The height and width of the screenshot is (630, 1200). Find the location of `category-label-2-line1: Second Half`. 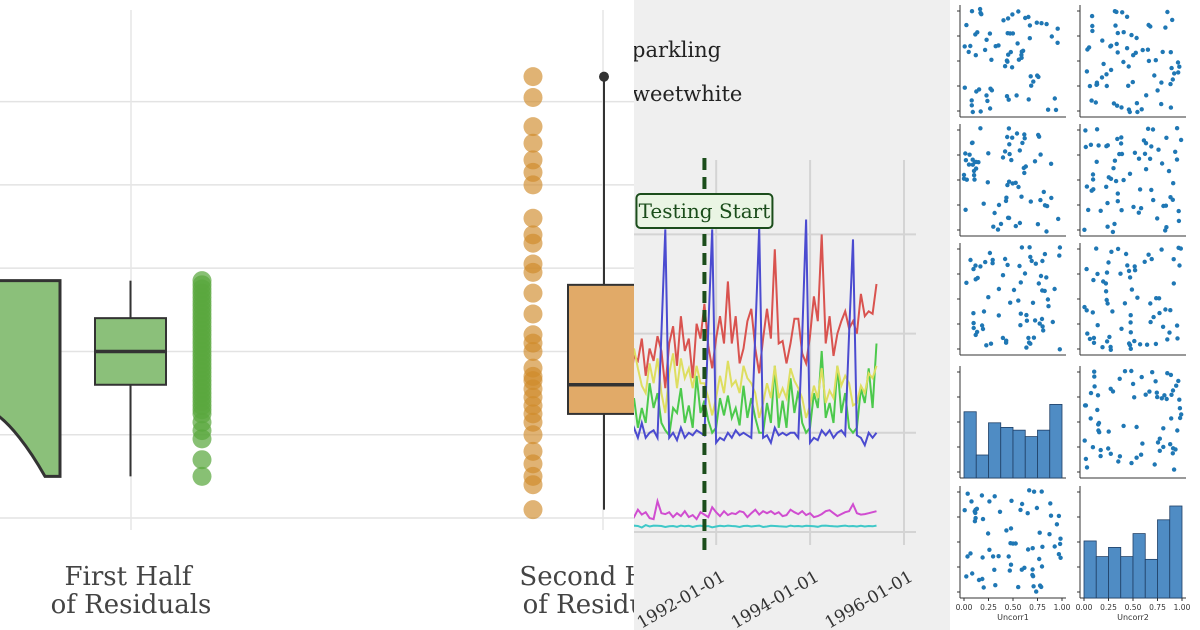

category-label-2-line1: Second Half is located at coordinates (576, 577).